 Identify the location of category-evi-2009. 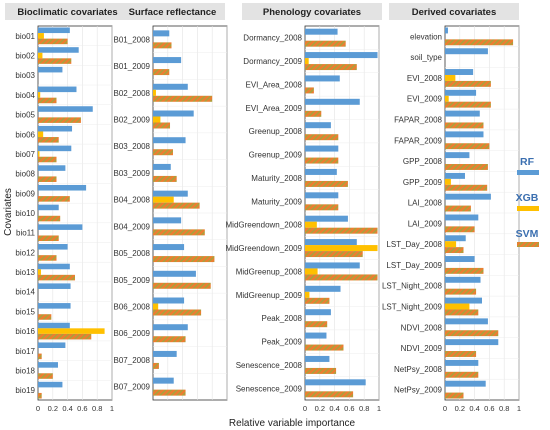
(468, 98).